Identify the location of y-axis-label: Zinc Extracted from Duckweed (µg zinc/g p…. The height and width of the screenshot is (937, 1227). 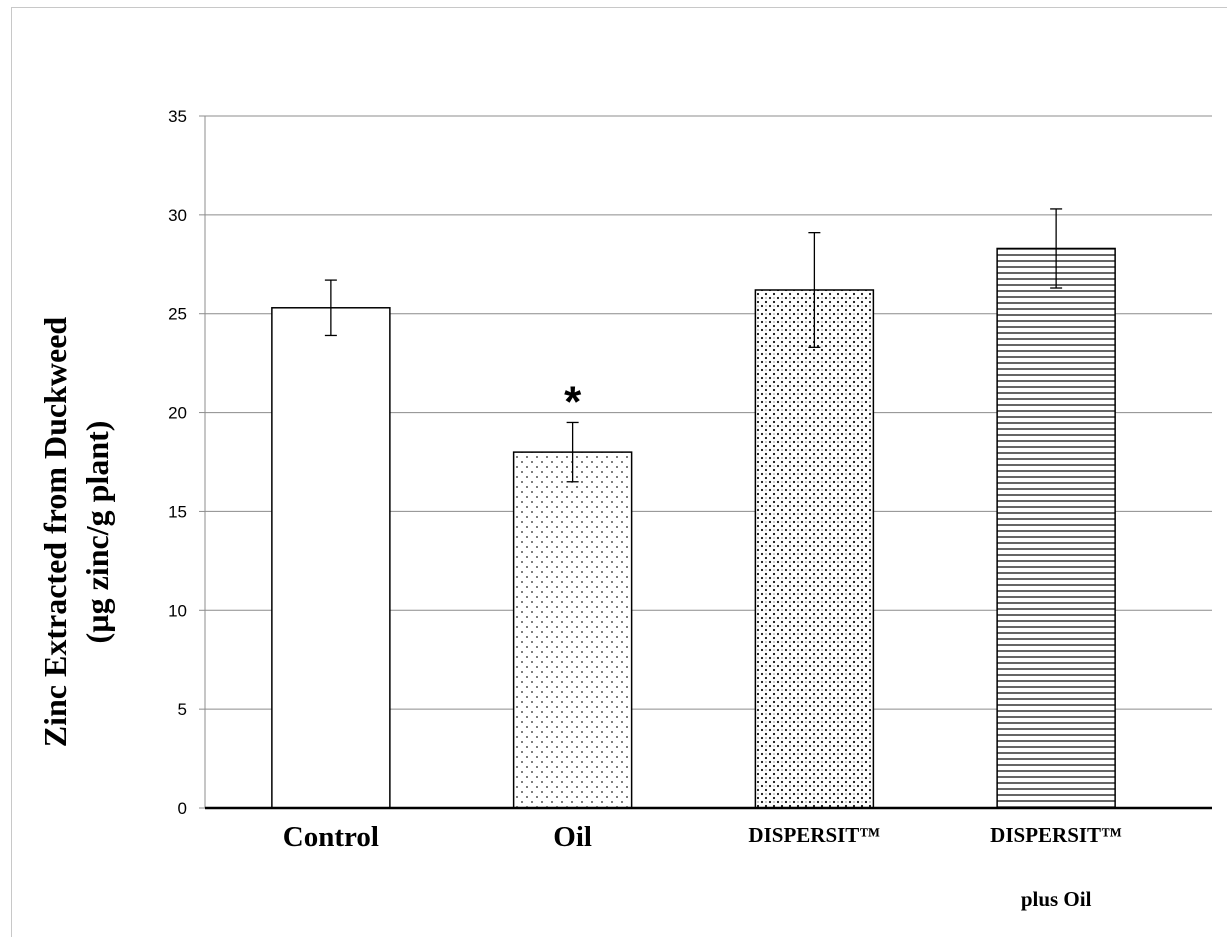
(76, 532).